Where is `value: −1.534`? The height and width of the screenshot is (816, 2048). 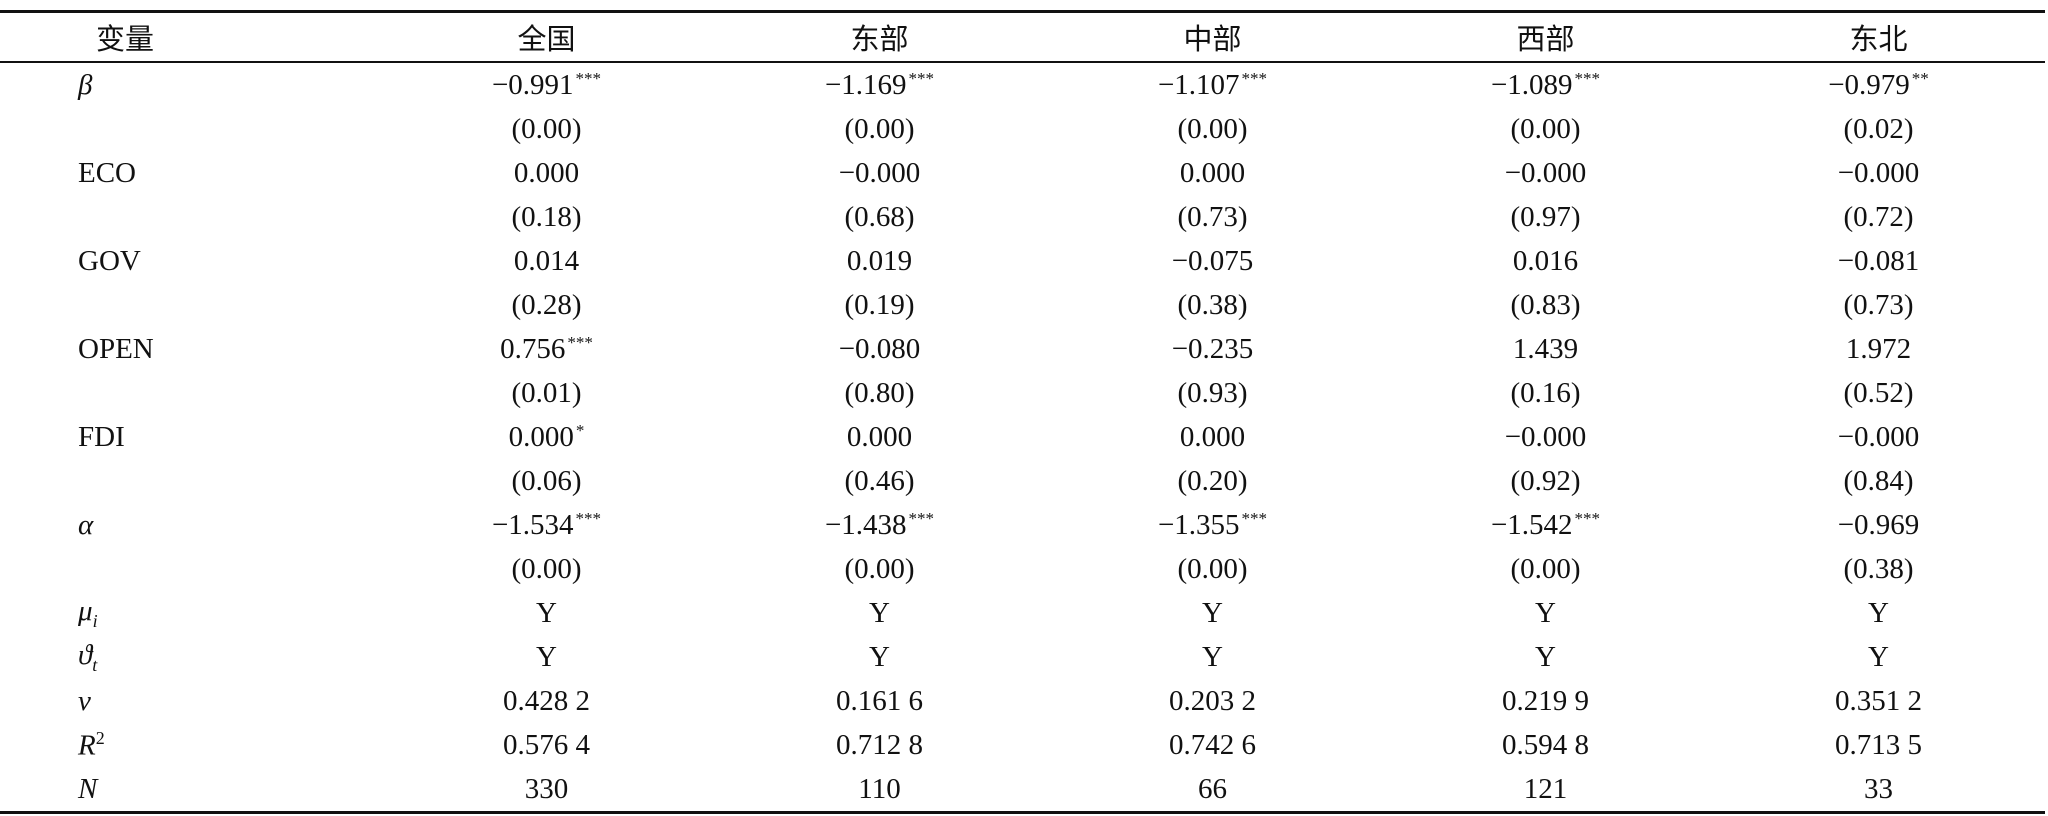
value: −1.534 is located at coordinates (532, 524).